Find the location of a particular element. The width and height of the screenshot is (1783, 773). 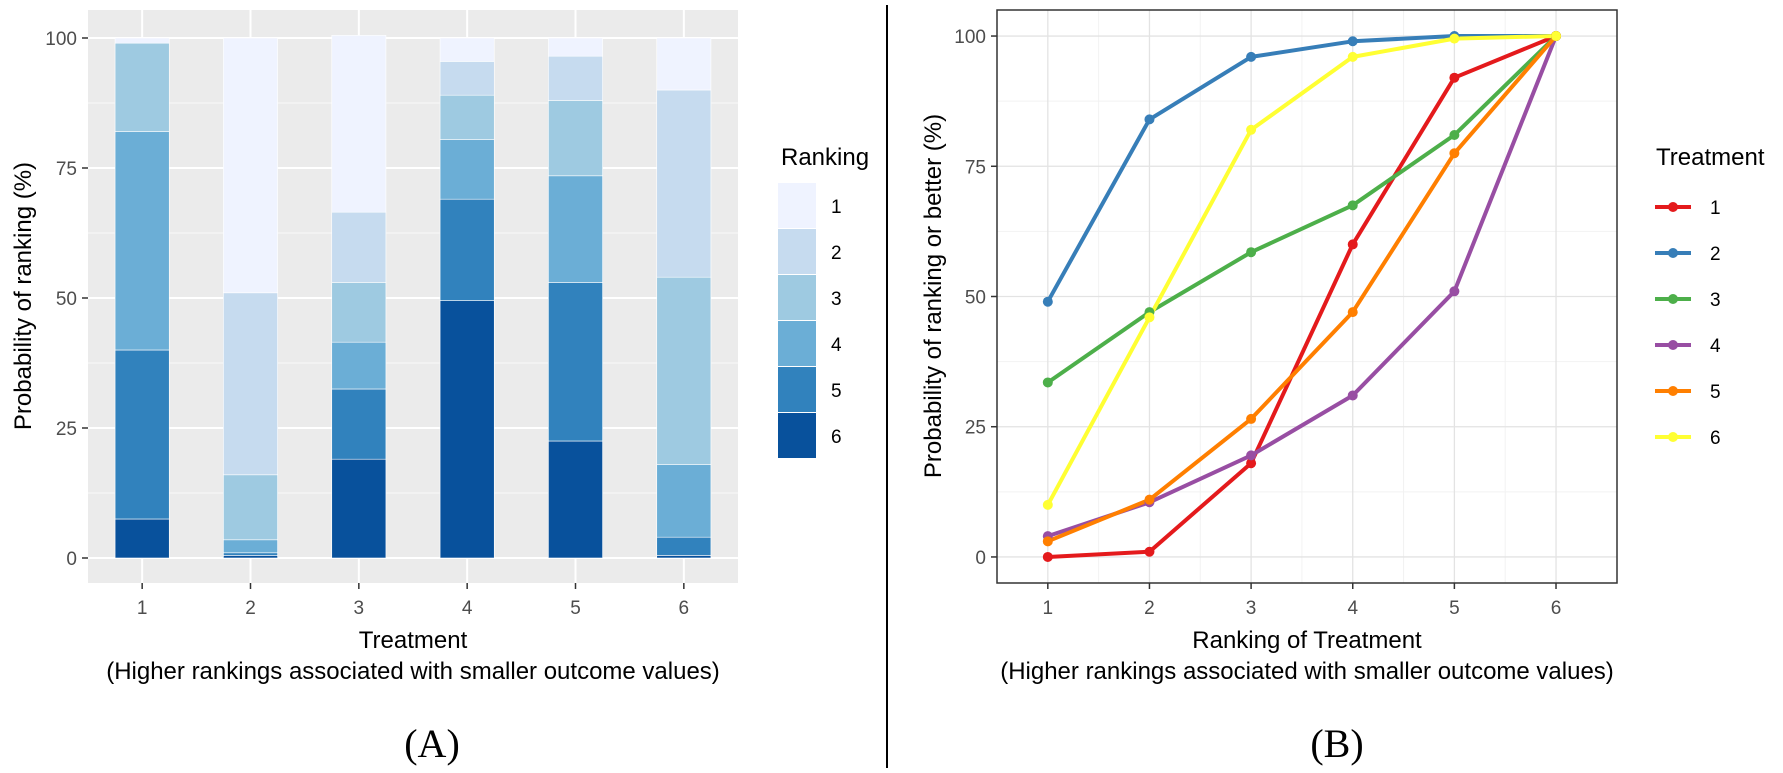

panel-a-legend-title: Ranking is located at coordinates (825, 157).